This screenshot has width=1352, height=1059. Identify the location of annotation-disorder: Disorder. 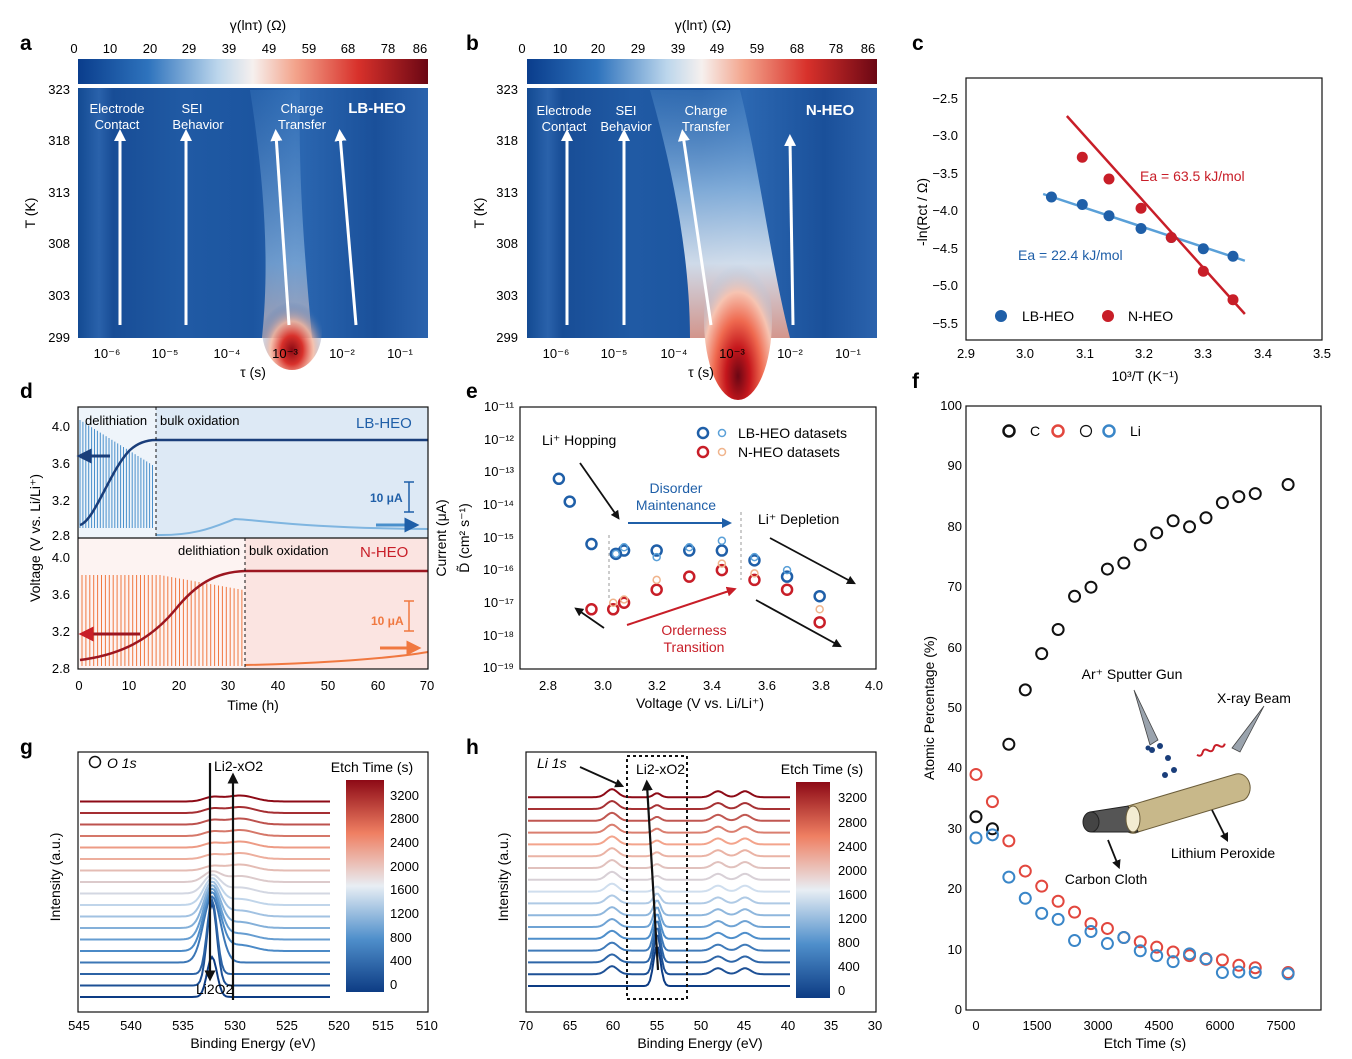
(676, 488).